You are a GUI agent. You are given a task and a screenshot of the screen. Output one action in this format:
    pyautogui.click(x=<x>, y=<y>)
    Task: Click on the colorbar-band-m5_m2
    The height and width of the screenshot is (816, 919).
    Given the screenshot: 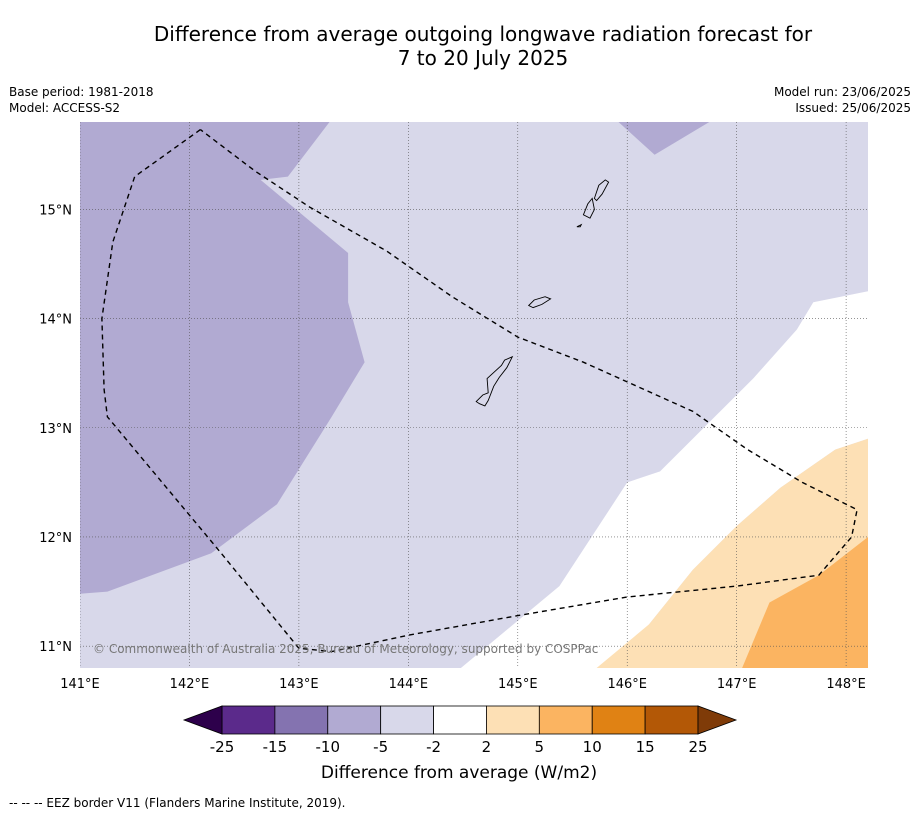 What is the action you would take?
    pyautogui.click(x=407, y=720)
    